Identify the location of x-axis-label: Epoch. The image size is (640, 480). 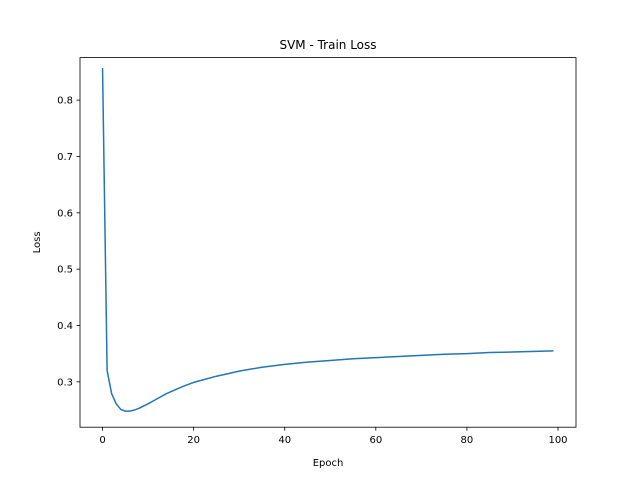
(328, 463).